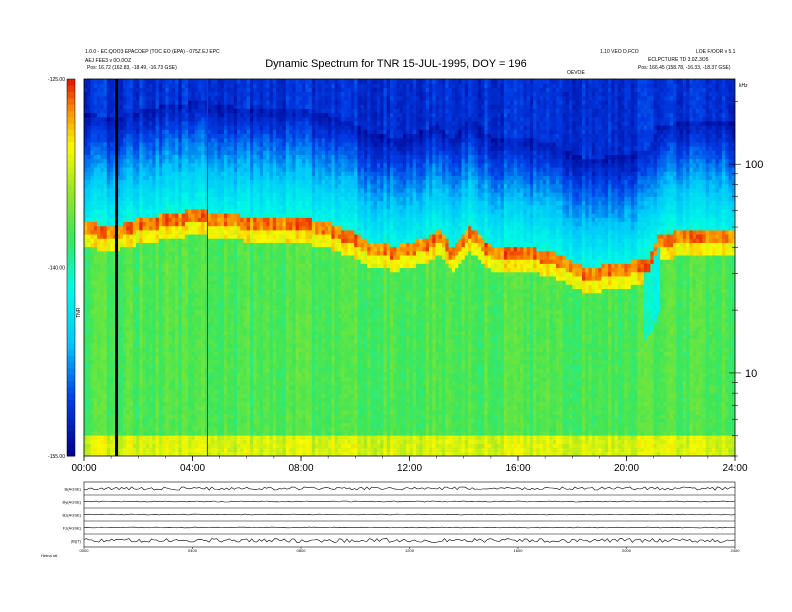 This screenshot has height=612, width=792. Describe the element at coordinates (83, 468) in the screenshot. I see `x-tick-label: 00:00` at that location.